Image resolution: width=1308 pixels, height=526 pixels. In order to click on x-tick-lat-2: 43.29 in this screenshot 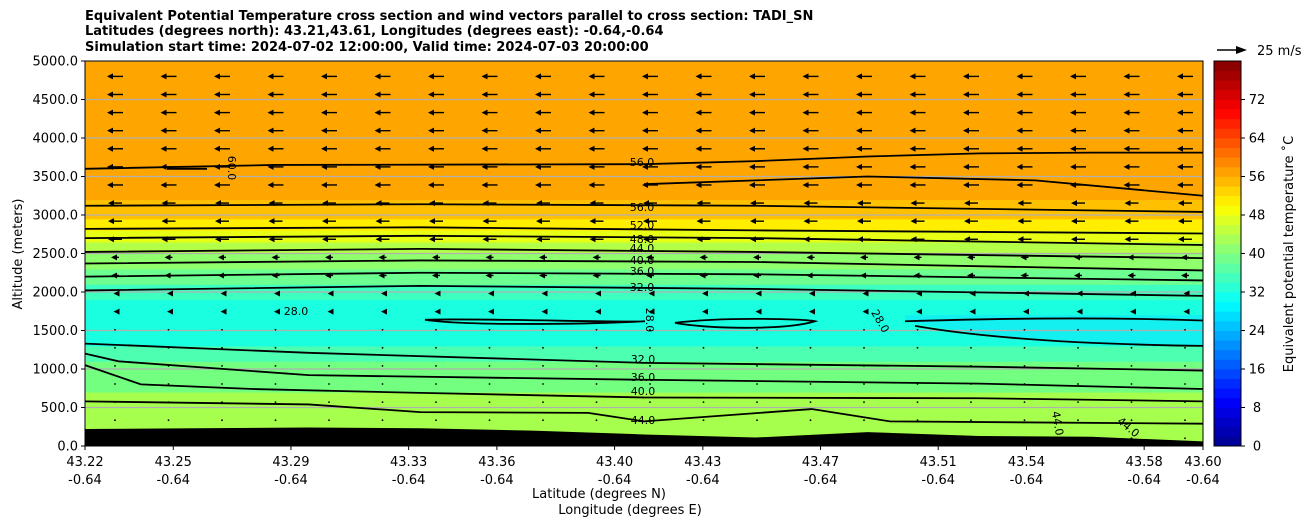, I will do `click(290, 462)`.